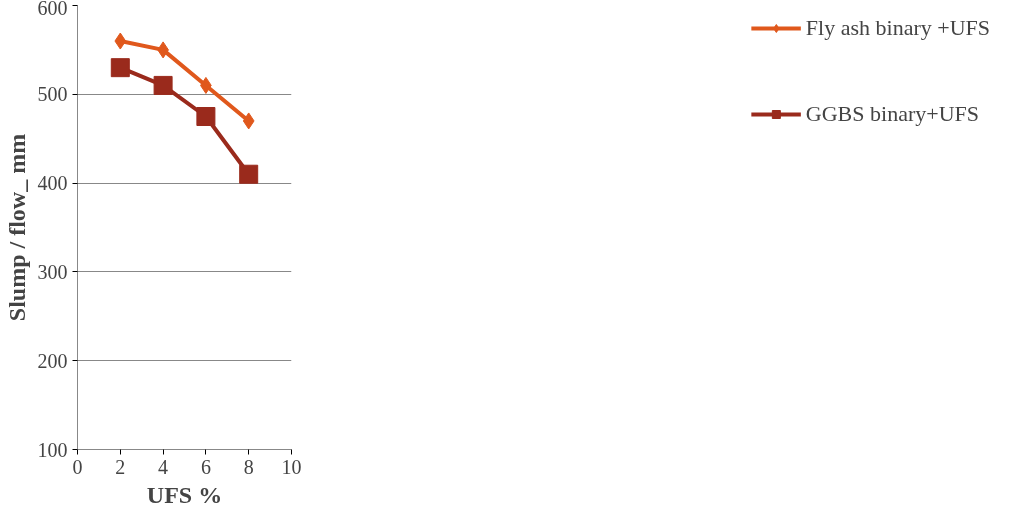 The image size is (1010, 519). What do you see at coordinates (16, 227) in the screenshot?
I see `y-axis-title: Slump / flow_ mm` at bounding box center [16, 227].